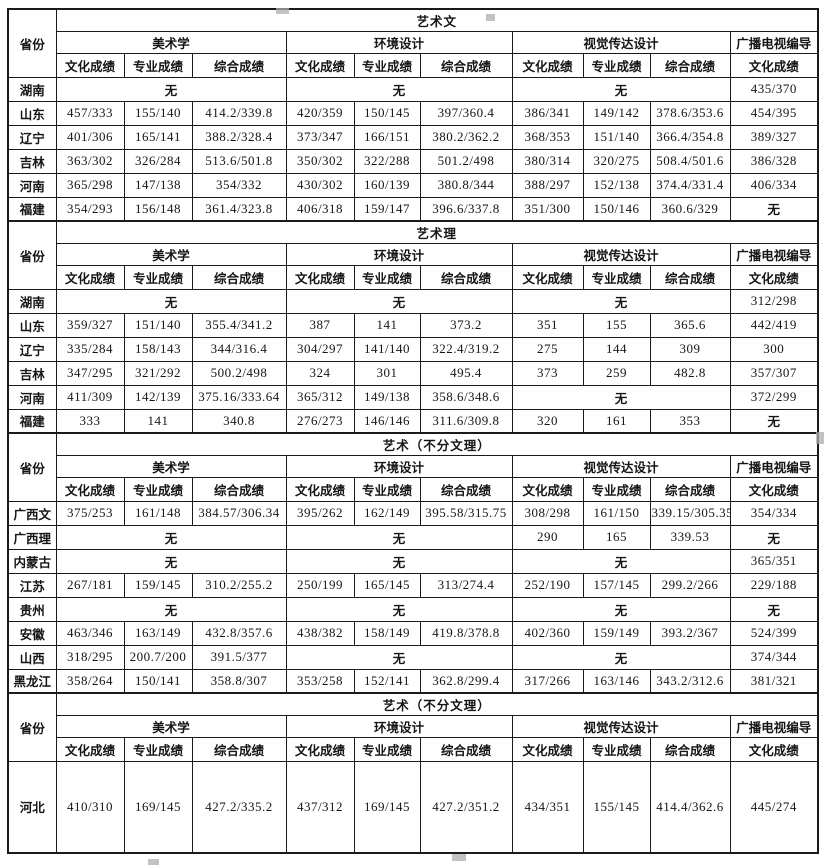 The image size is (825, 867). I want to click on score-cell: 375.16/333.64, so click(239, 397).